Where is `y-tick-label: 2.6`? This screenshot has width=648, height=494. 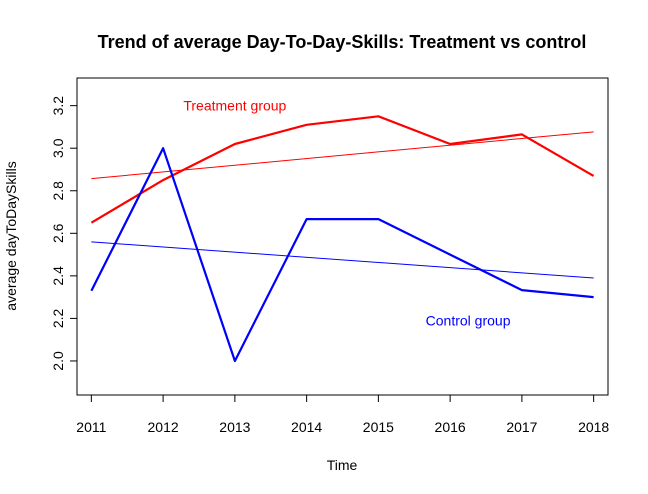
y-tick-label: 2.6 is located at coordinates (58, 233).